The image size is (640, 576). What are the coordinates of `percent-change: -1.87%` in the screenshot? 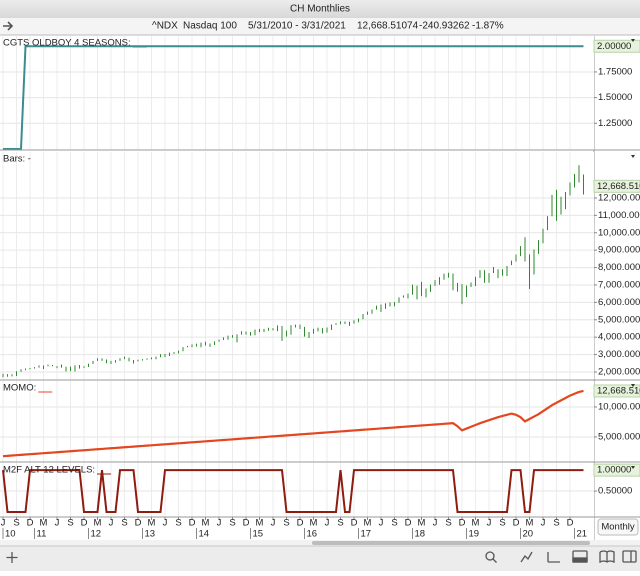 It's located at (488, 26).